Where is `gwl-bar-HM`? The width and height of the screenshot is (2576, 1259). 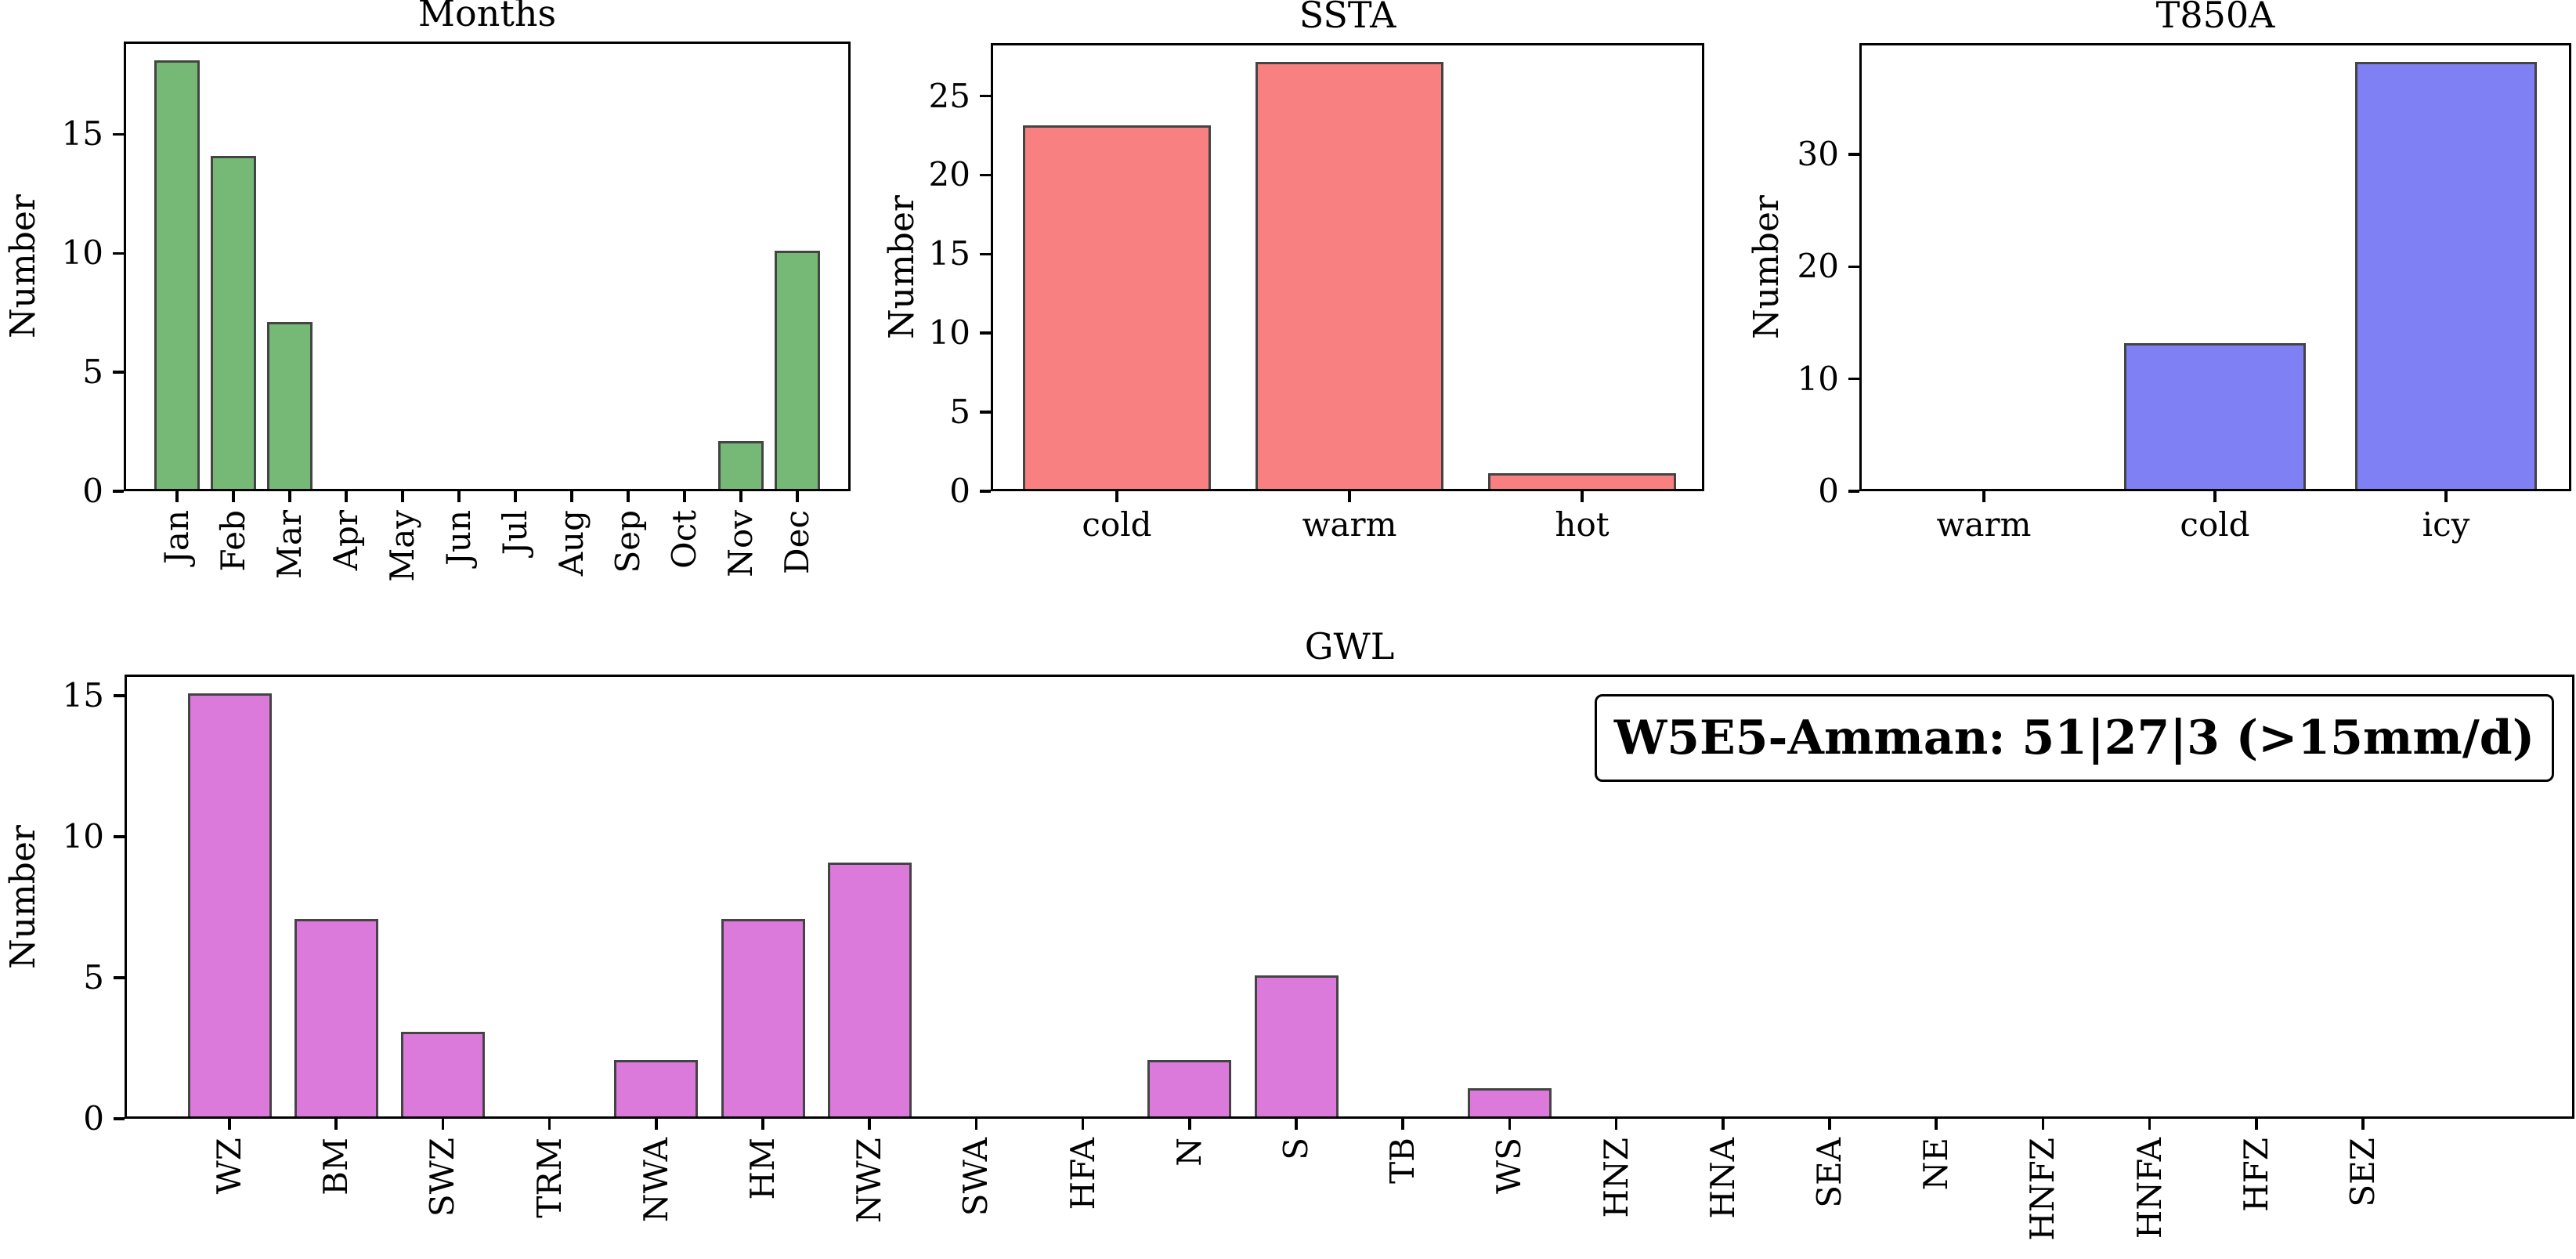
gwl-bar-HM is located at coordinates (763, 1018).